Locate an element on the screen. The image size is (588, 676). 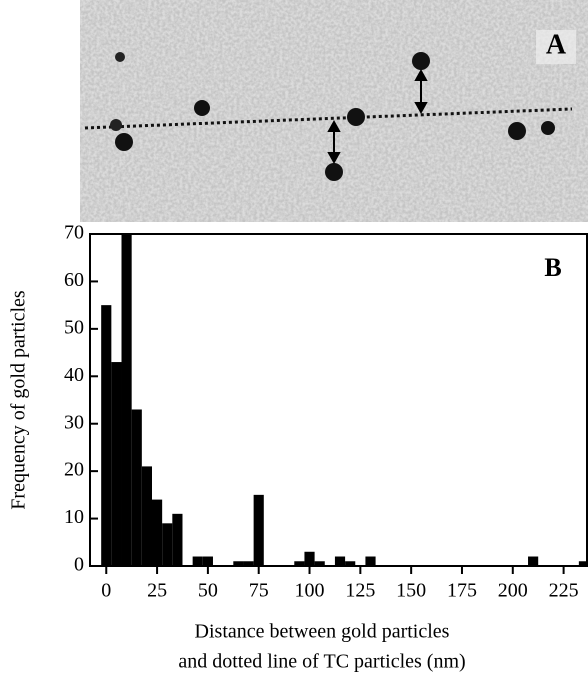
label-backing is located at coordinates (556, 47).